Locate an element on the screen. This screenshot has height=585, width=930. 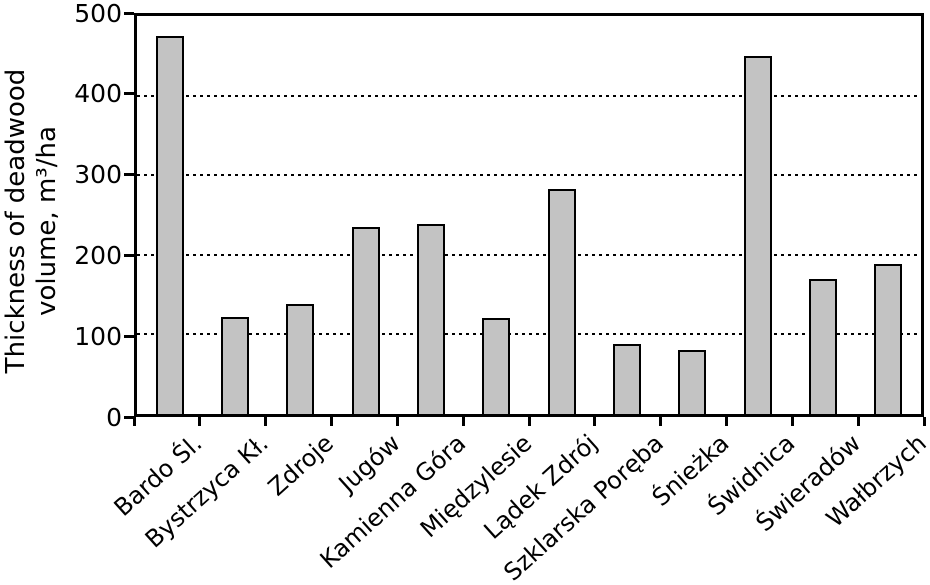
bar-lądek-zdrój is located at coordinates (561, 301).